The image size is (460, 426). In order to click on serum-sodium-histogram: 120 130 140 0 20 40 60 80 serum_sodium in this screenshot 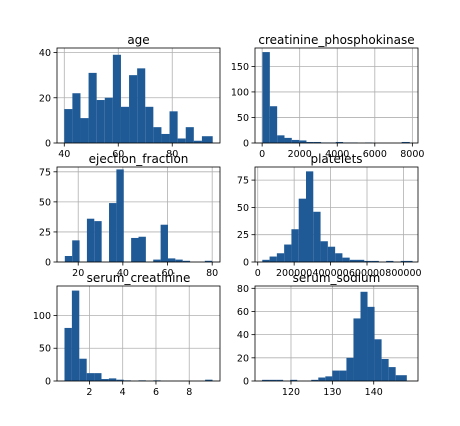, I will do `click(328, 334)`.